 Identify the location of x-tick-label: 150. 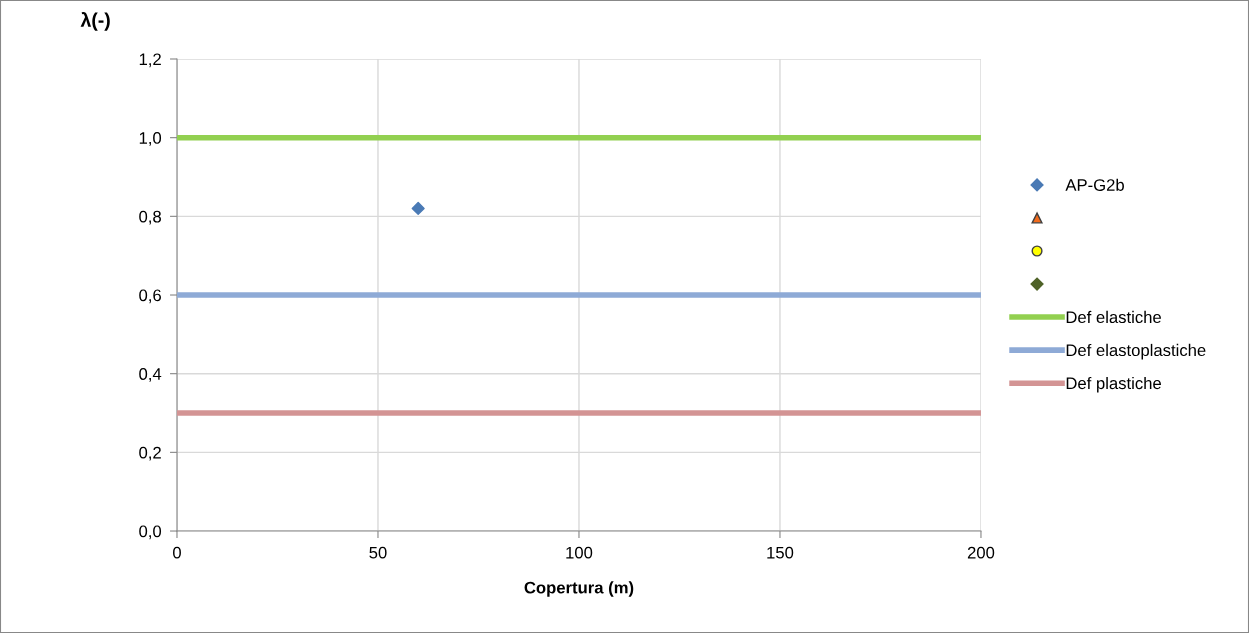
(780, 552).